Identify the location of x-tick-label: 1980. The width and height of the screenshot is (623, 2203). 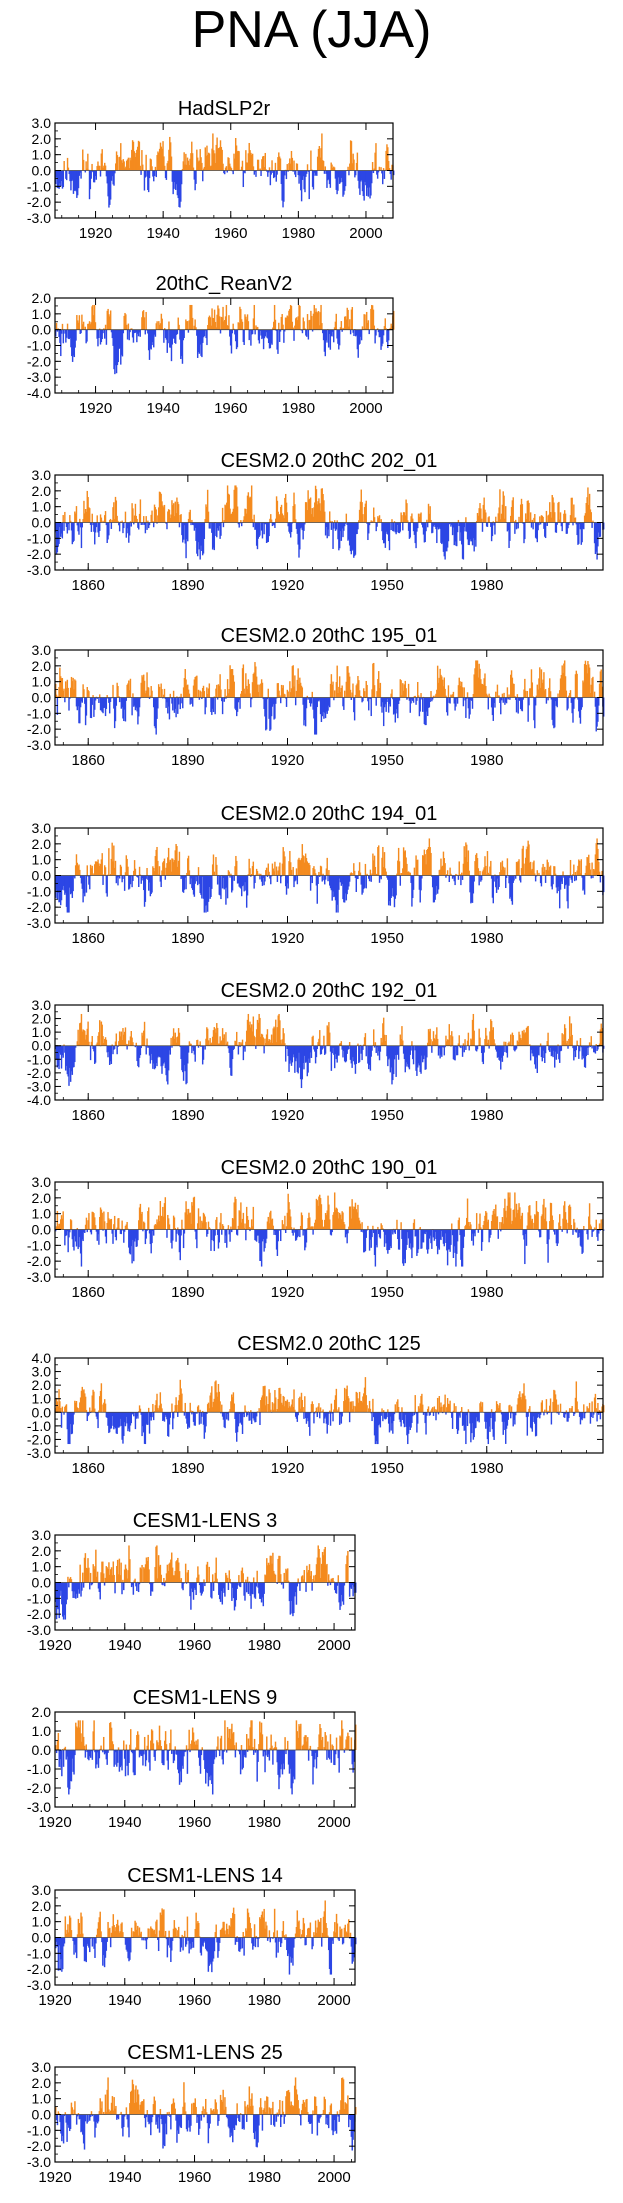
(486, 760).